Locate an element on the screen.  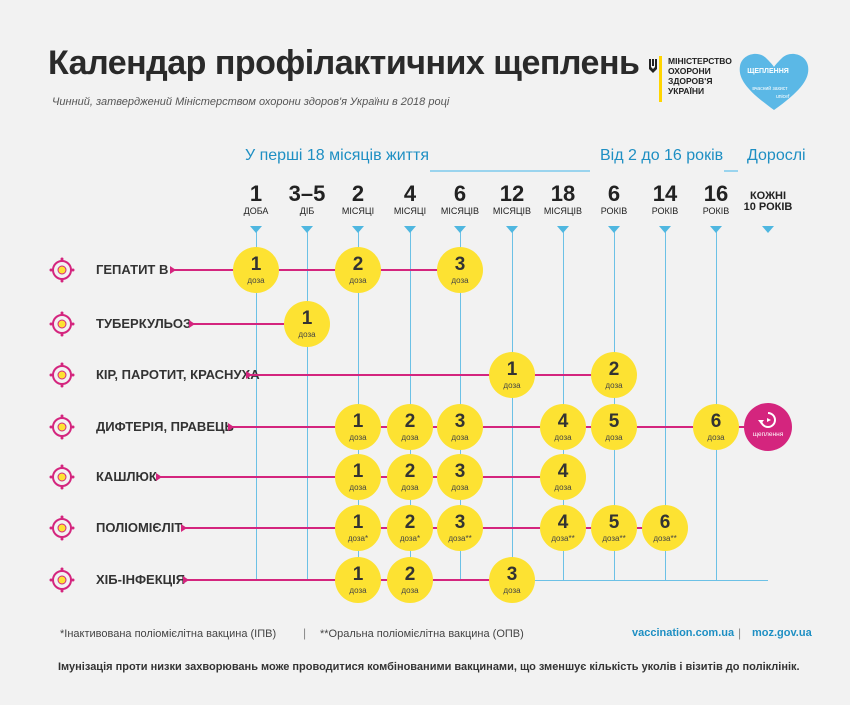
unicef-logo: unicef is located at coordinates (783, 97).